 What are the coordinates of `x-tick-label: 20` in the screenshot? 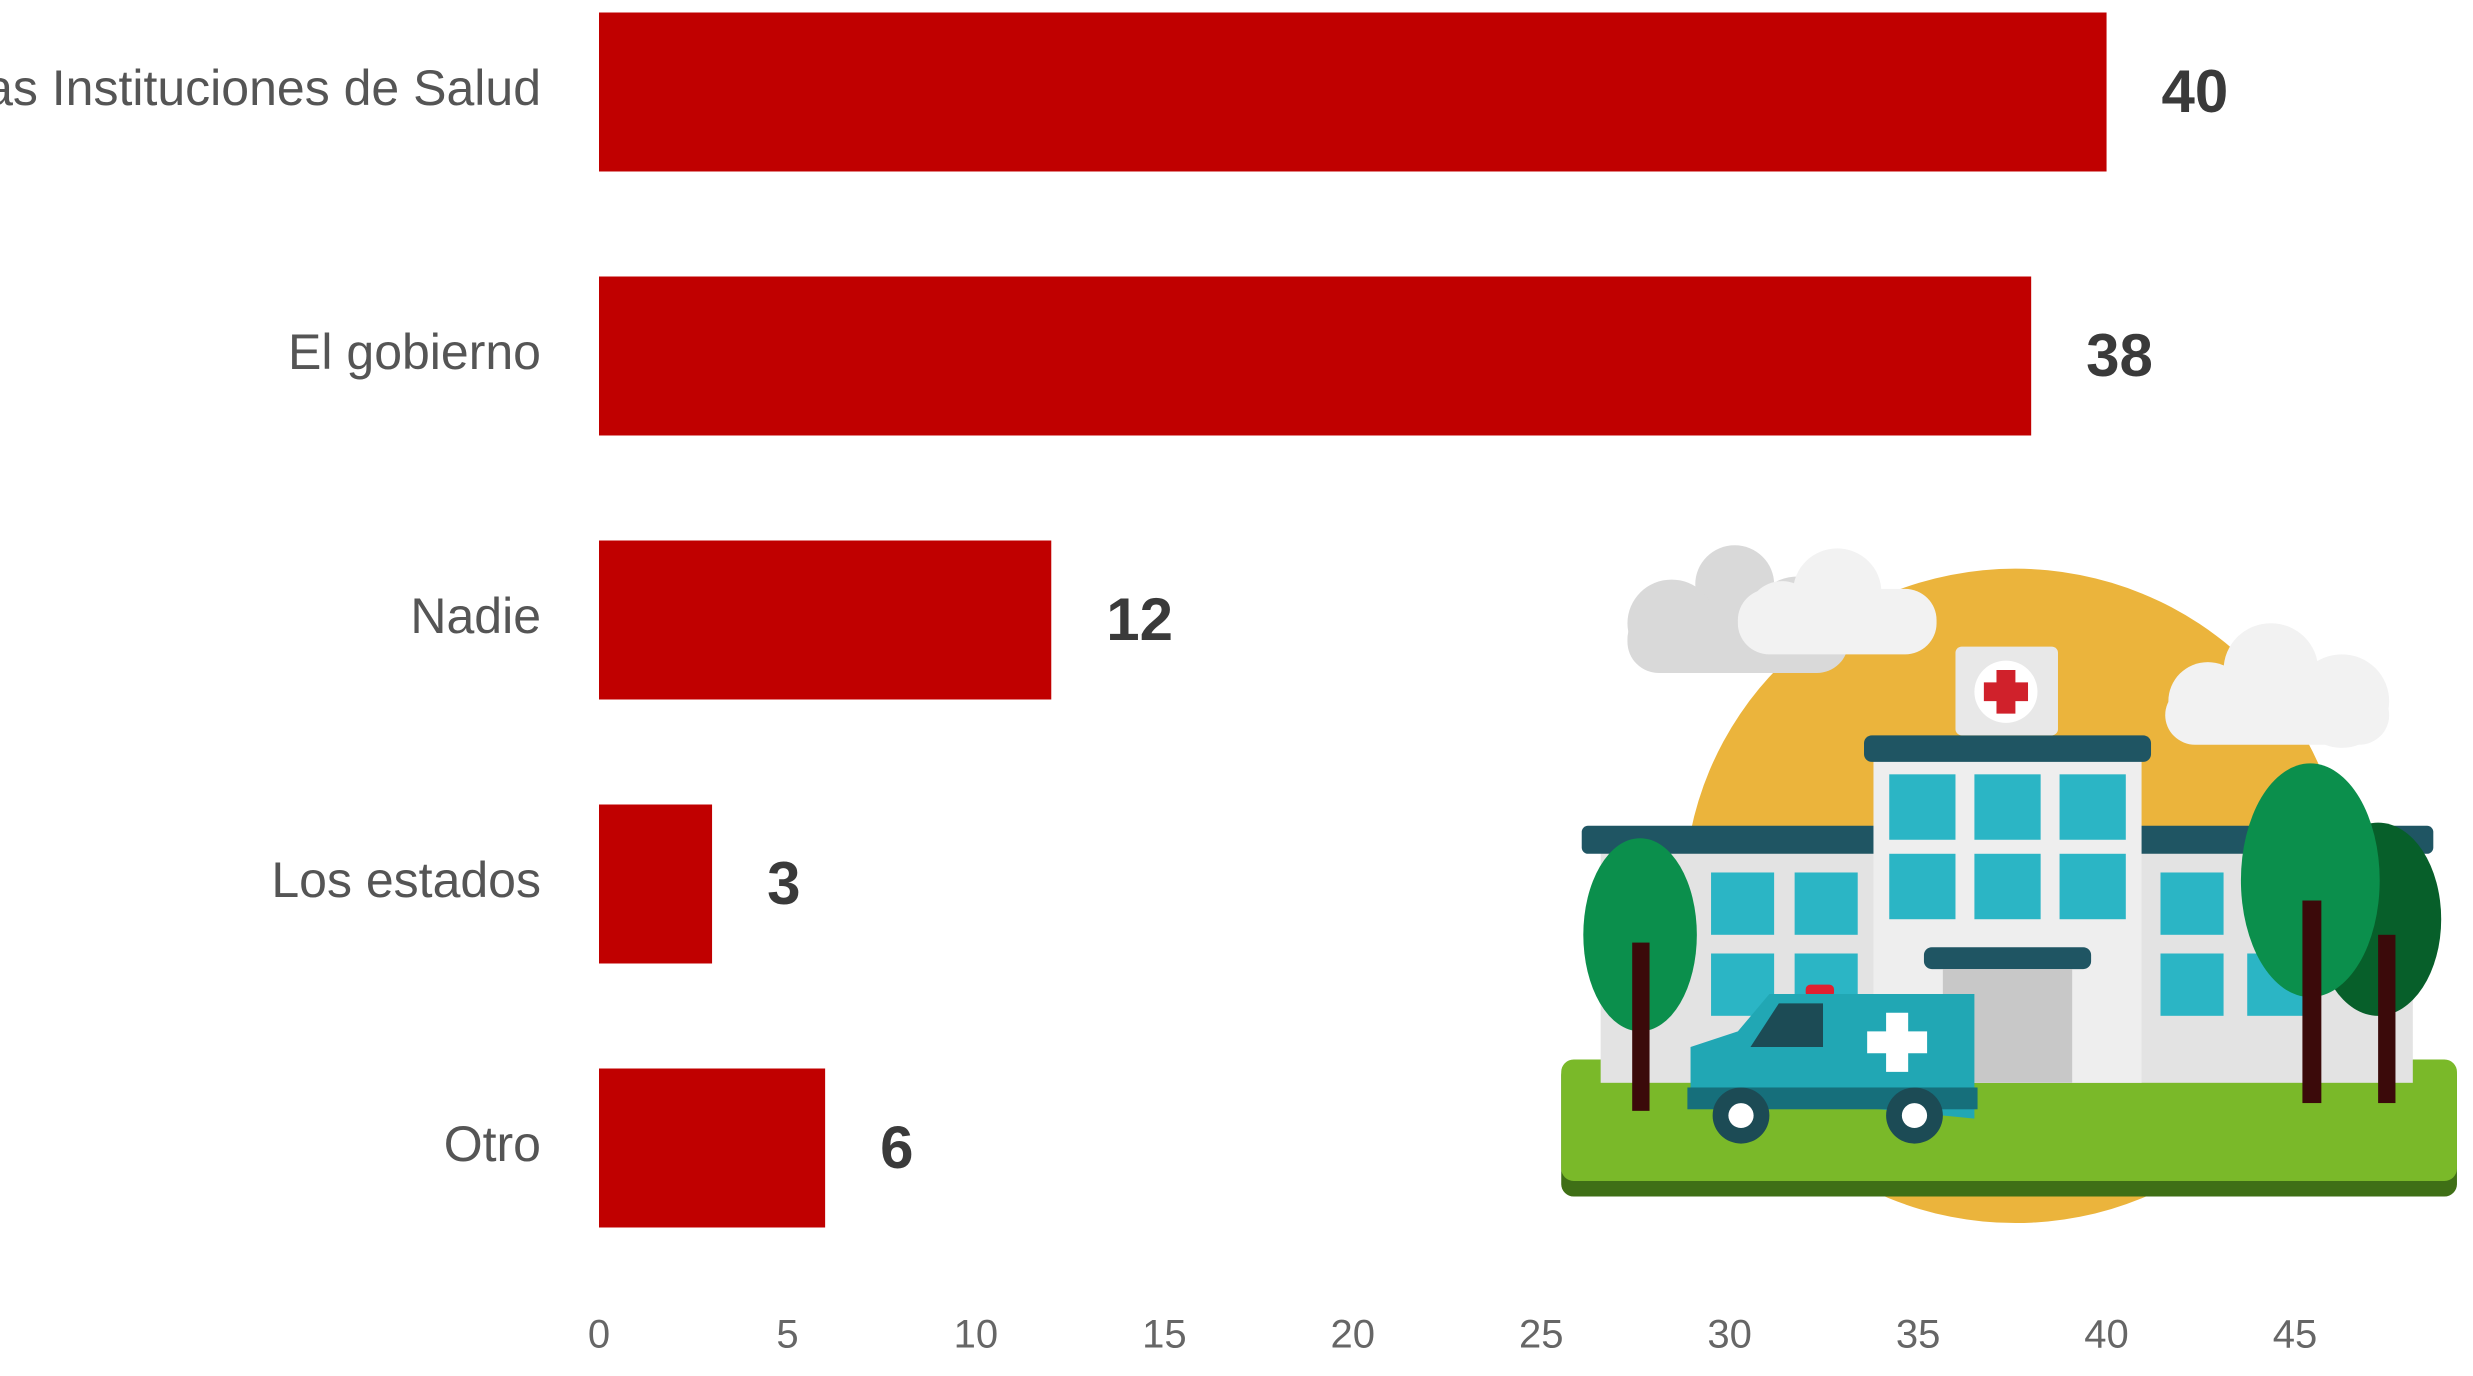 It's located at (1353, 1335).